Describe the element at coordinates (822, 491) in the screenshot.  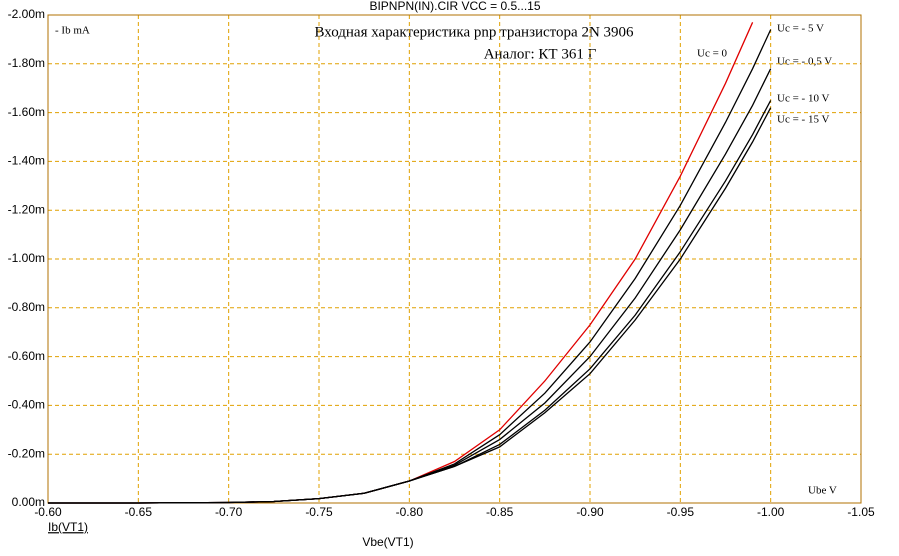
I see `annotation: Ube V` at that location.